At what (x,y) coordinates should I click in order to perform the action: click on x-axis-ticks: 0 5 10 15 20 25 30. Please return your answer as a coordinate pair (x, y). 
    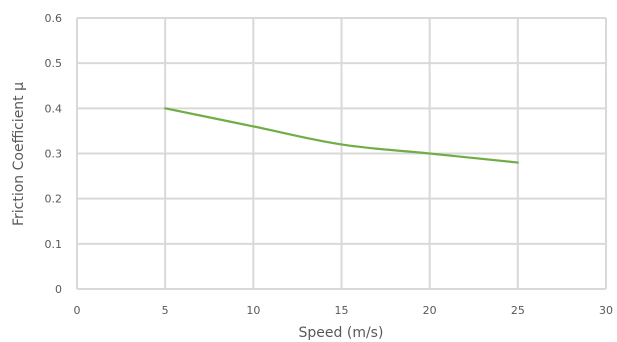
    Looking at the image, I should click on (344, 310).